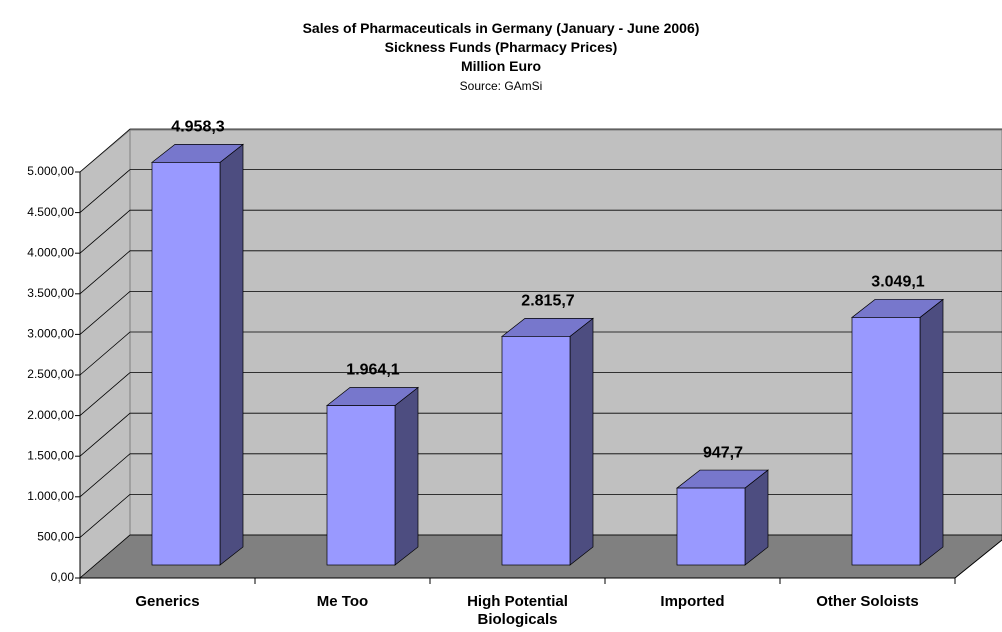  Describe the element at coordinates (50, 252) in the screenshot. I see `y-tick-label: 4.000,00` at that location.